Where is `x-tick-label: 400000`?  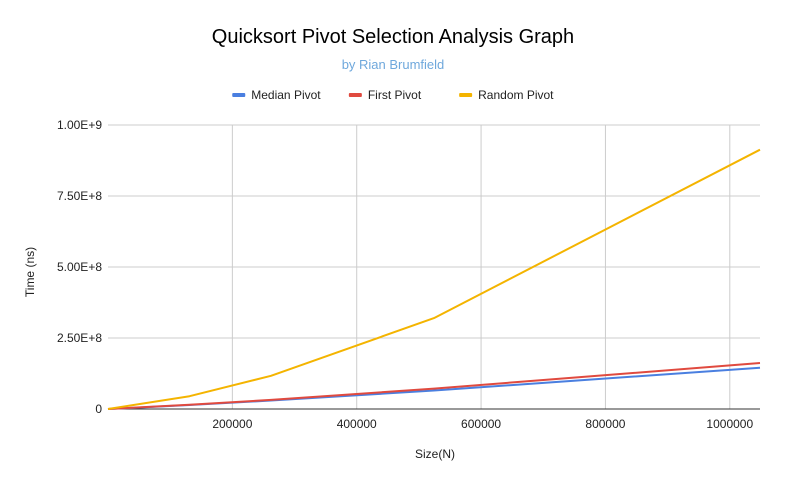 x-tick-label: 400000 is located at coordinates (357, 424).